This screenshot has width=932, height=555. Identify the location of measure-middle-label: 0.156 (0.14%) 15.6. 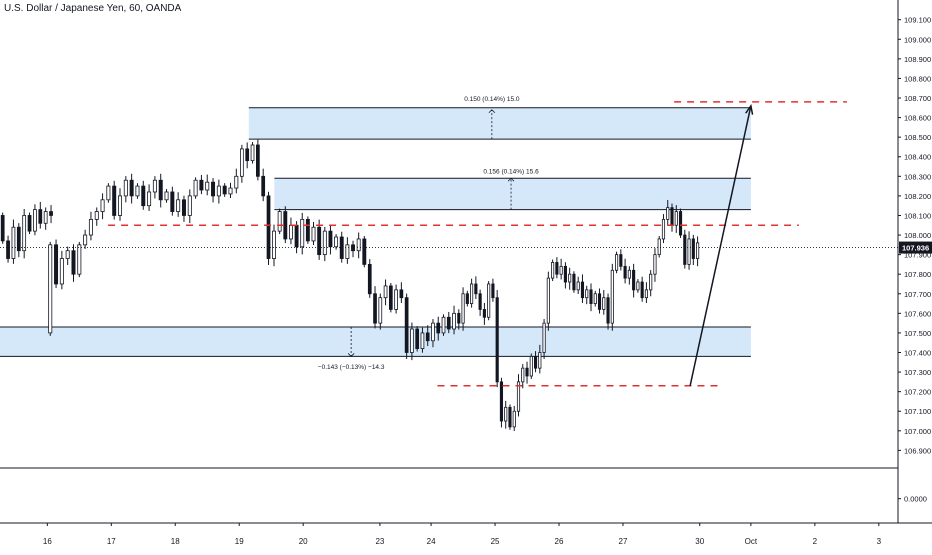
(511, 171).